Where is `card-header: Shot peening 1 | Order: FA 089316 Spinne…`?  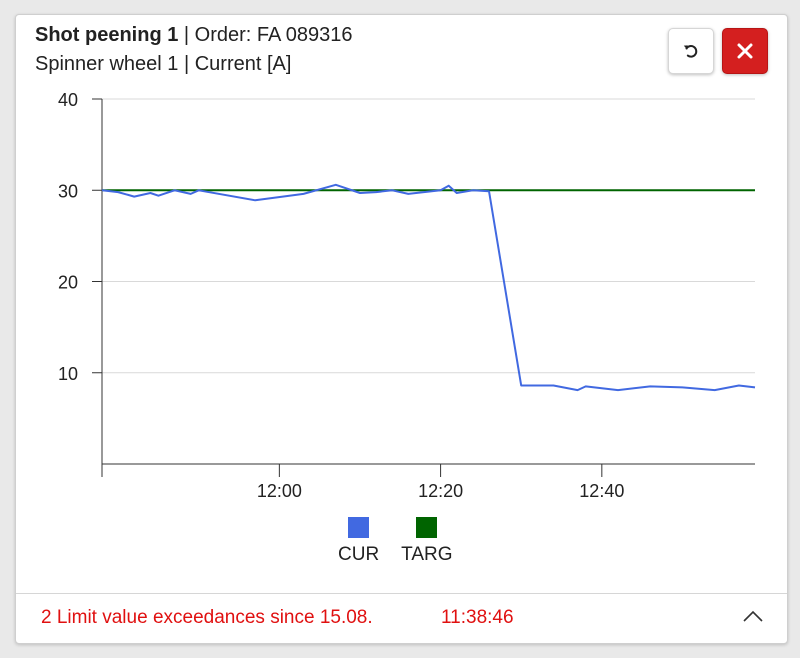 card-header: Shot peening 1 | Order: FA 089316 Spinne… is located at coordinates (194, 50).